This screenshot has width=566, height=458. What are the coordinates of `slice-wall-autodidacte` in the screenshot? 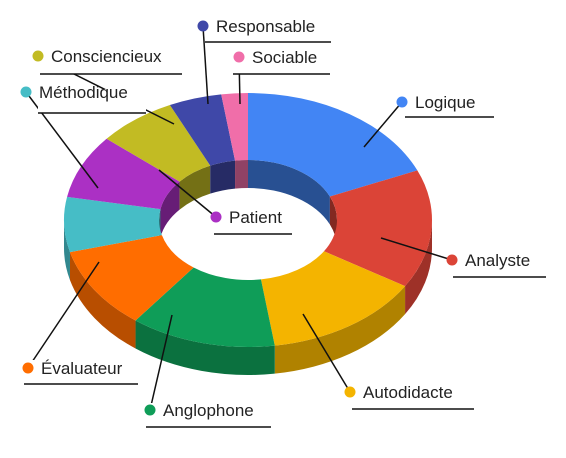 It's located at (340, 330).